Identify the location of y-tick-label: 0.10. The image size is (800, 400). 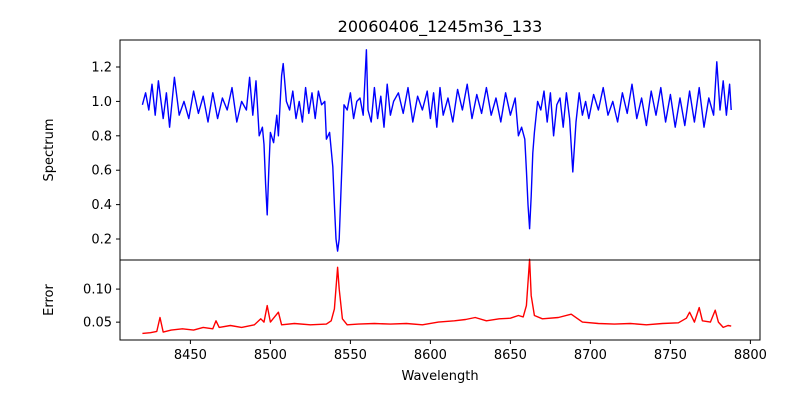
(97, 290).